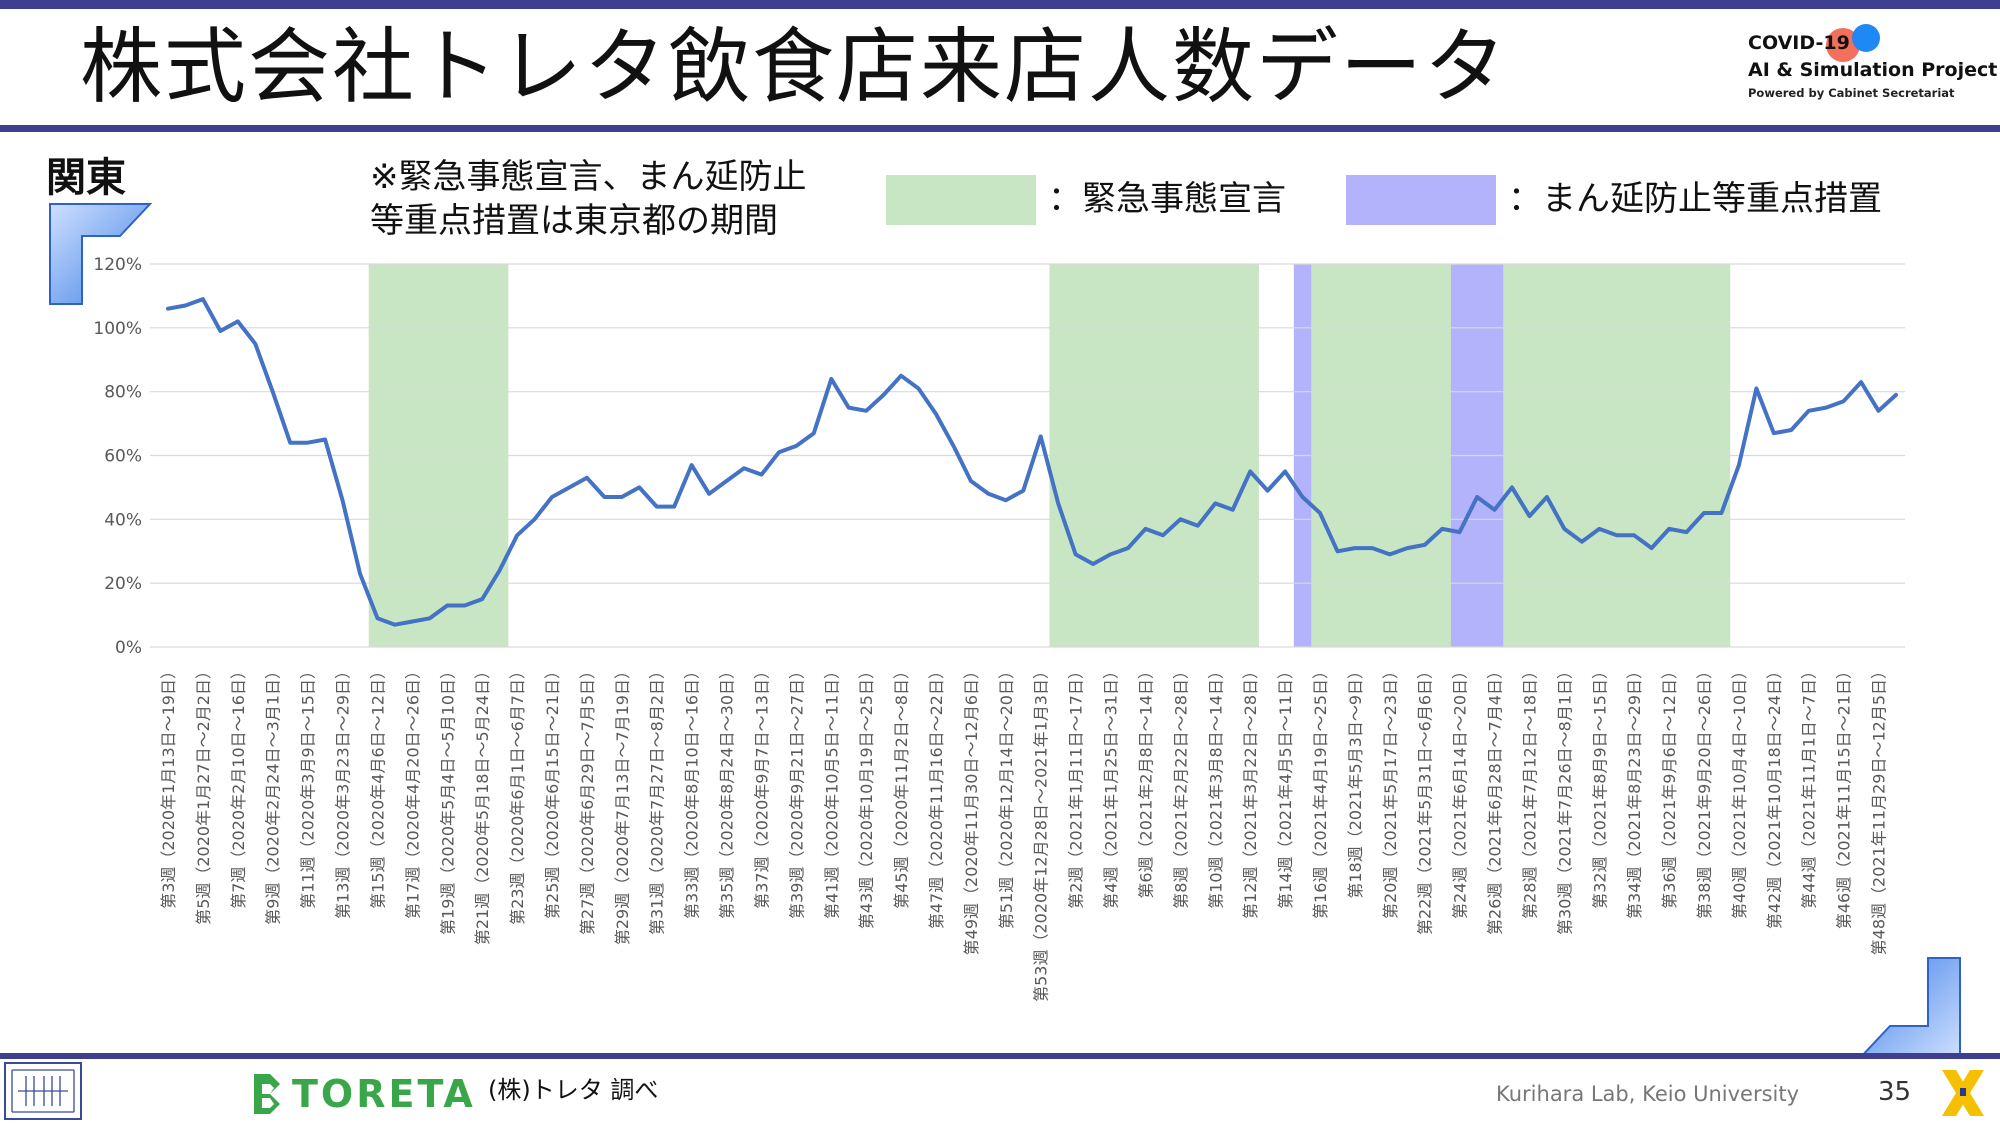 This screenshot has height=1125, width=2000. What do you see at coordinates (1873, 70) in the screenshot?
I see `project-line-2: AI & Simulation Project` at bounding box center [1873, 70].